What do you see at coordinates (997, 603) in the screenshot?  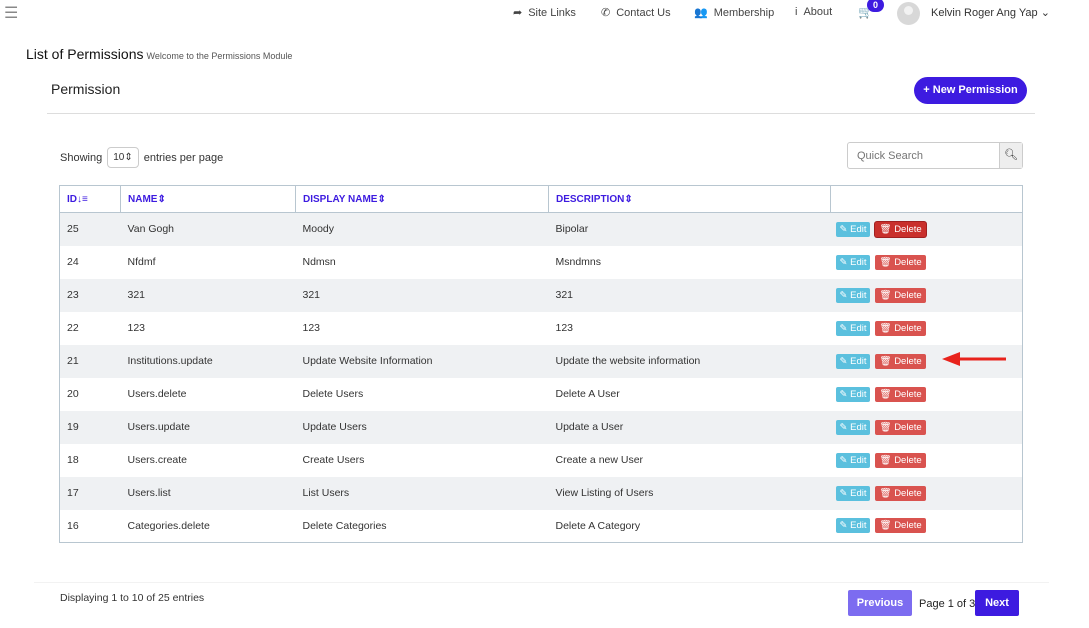 I see `next-button: Next` at bounding box center [997, 603].